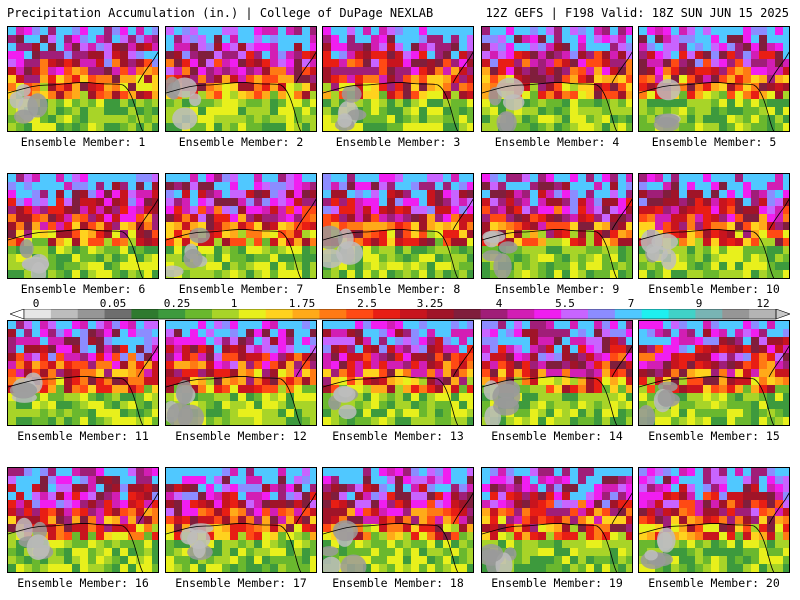 This screenshot has height=600, width=800. I want to click on colorbar: 0 0.05 0.25 1 1.75 2.5 3.25 4 5.5 7 9 12, so click(400, 309).